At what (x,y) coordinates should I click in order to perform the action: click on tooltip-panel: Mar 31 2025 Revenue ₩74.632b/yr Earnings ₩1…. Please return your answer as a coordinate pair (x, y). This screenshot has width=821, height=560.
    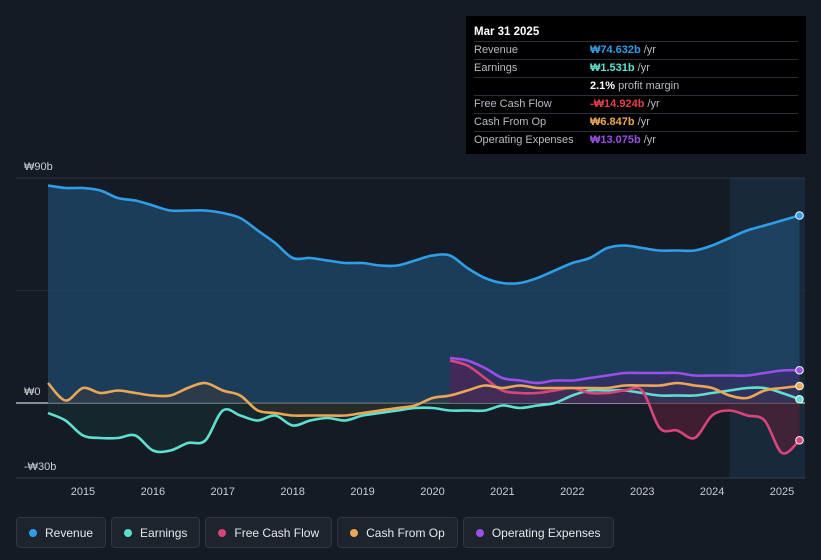
    Looking at the image, I should click on (636, 85).